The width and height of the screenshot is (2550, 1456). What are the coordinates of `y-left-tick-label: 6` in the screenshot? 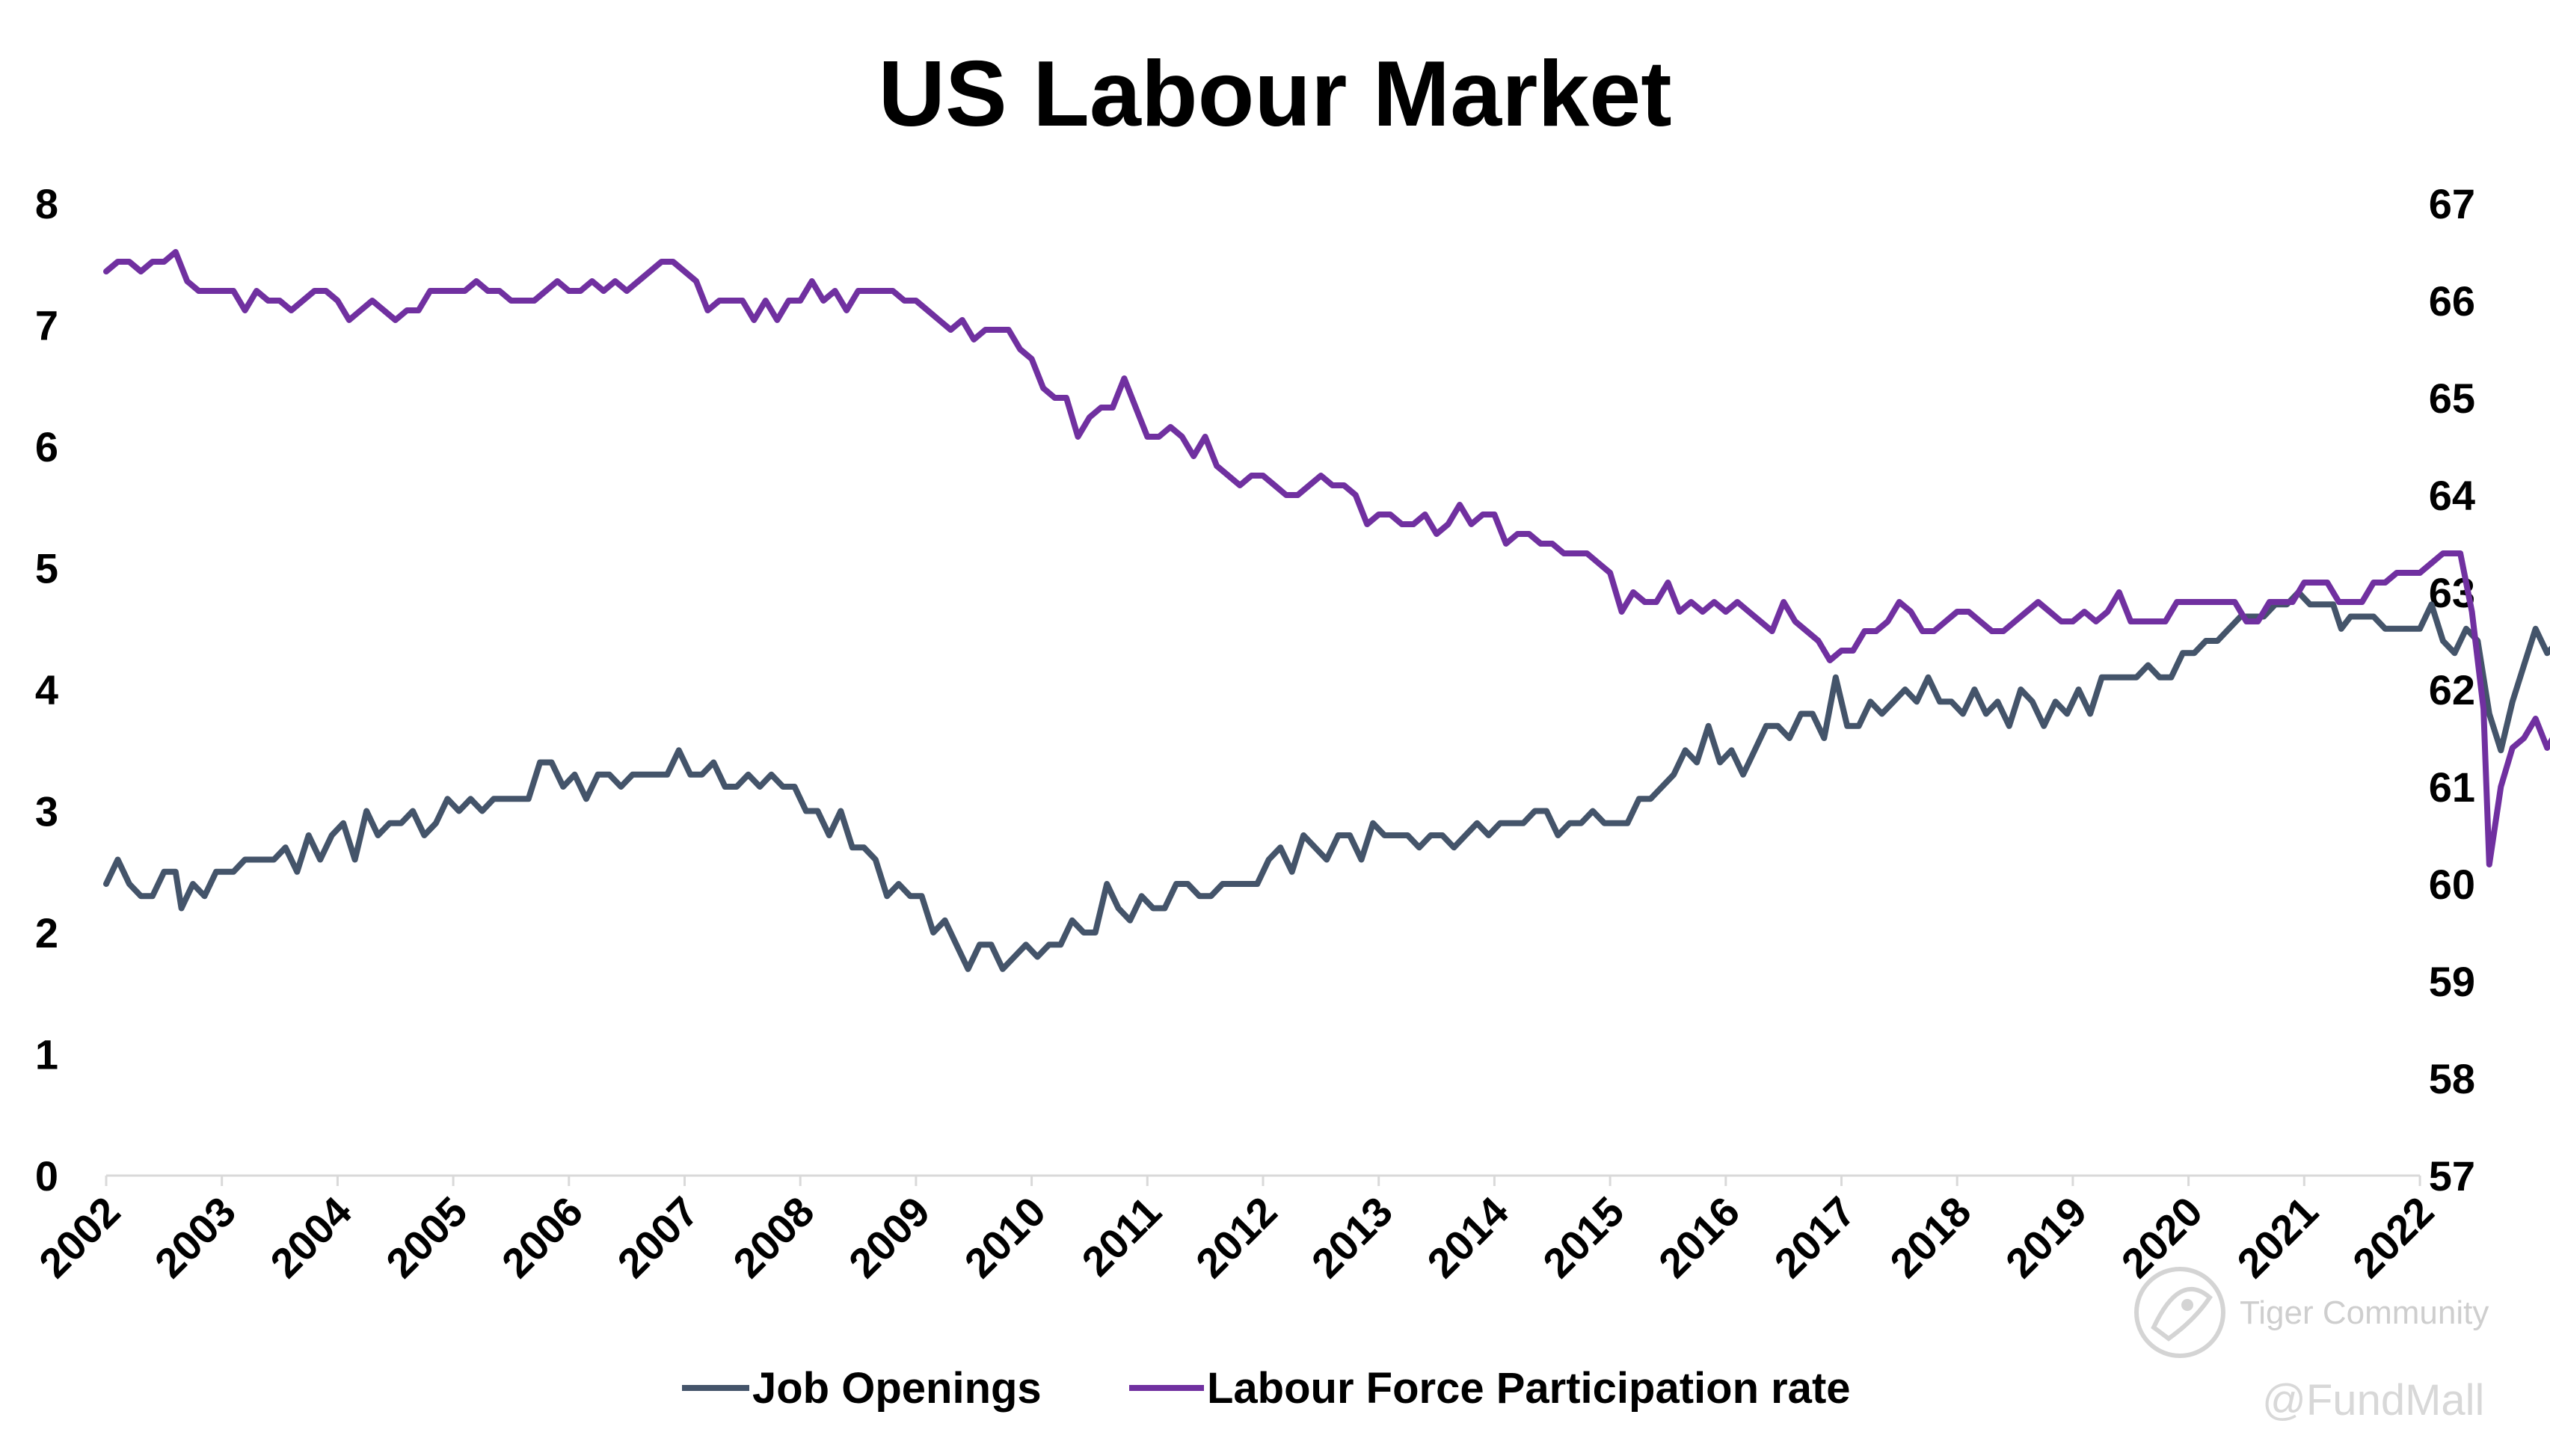 It's located at (46, 446).